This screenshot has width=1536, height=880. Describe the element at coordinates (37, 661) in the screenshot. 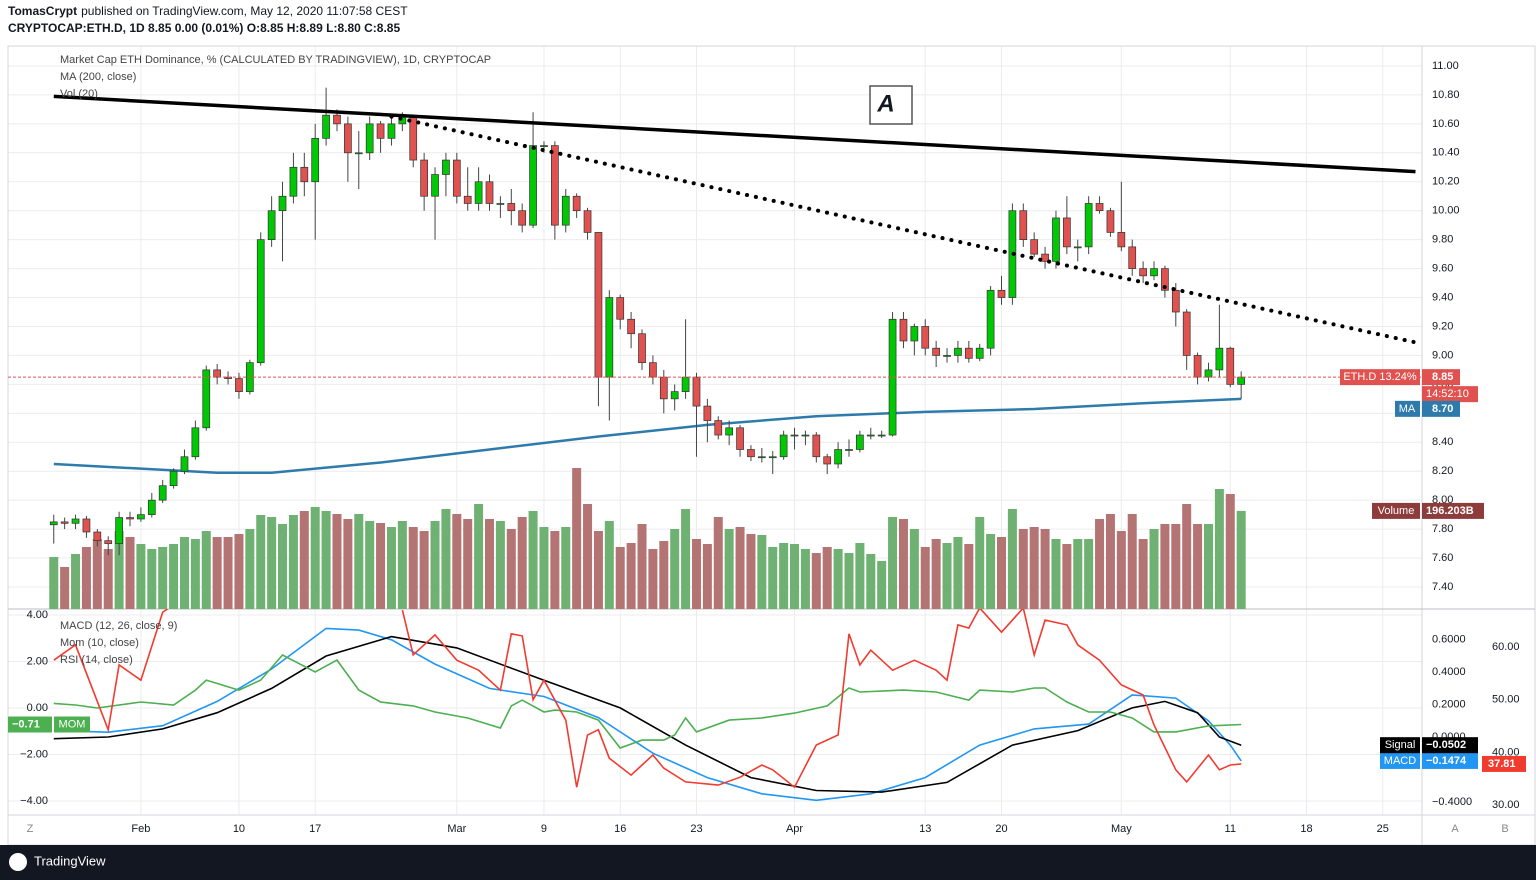

I see `y-tick-label: 2.00` at that location.